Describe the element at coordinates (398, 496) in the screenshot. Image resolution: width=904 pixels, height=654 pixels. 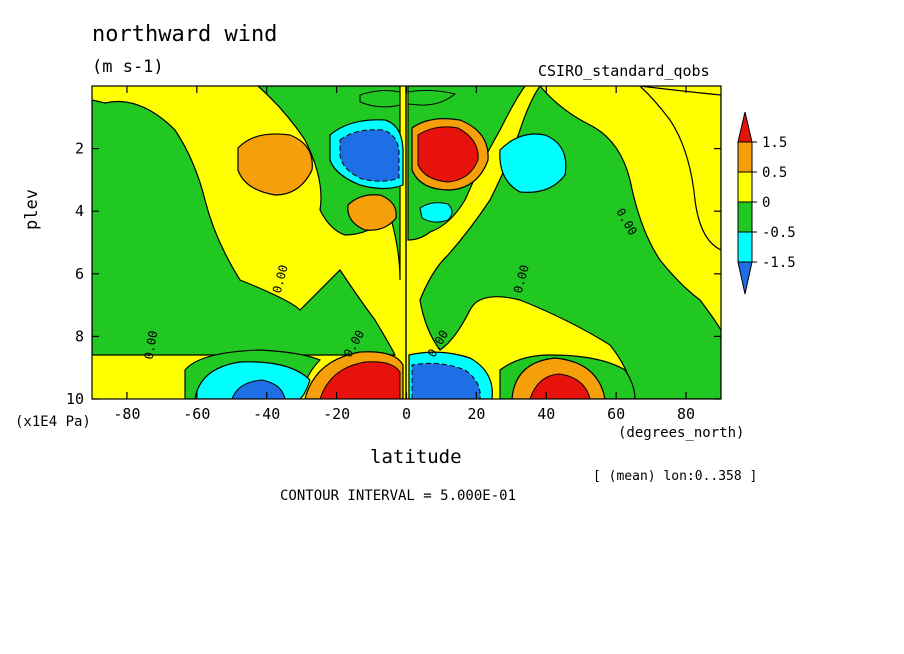
I see `contour-interval: CONTOUR INTERVAL = 5.000E-01` at that location.